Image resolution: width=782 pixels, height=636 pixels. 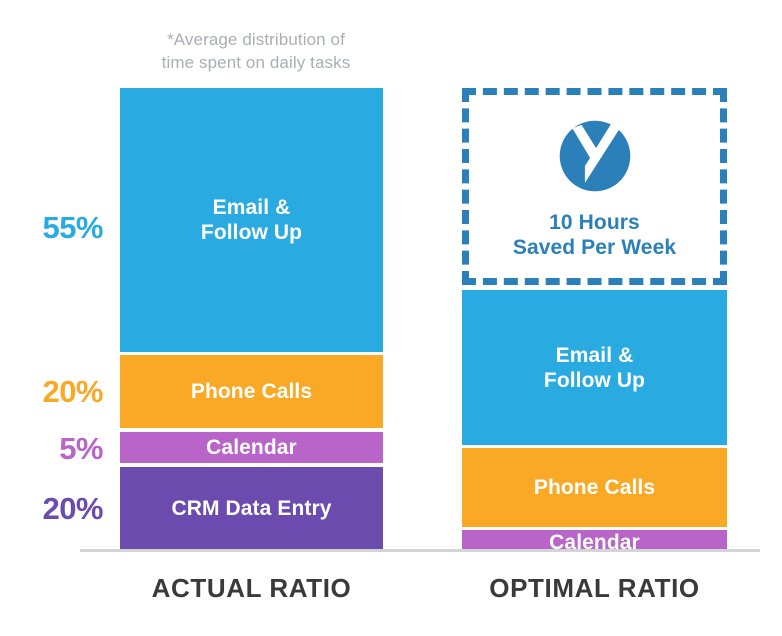 I want to click on savings-callout-box: 10 Hours Saved Per Week, so click(x=594, y=186).